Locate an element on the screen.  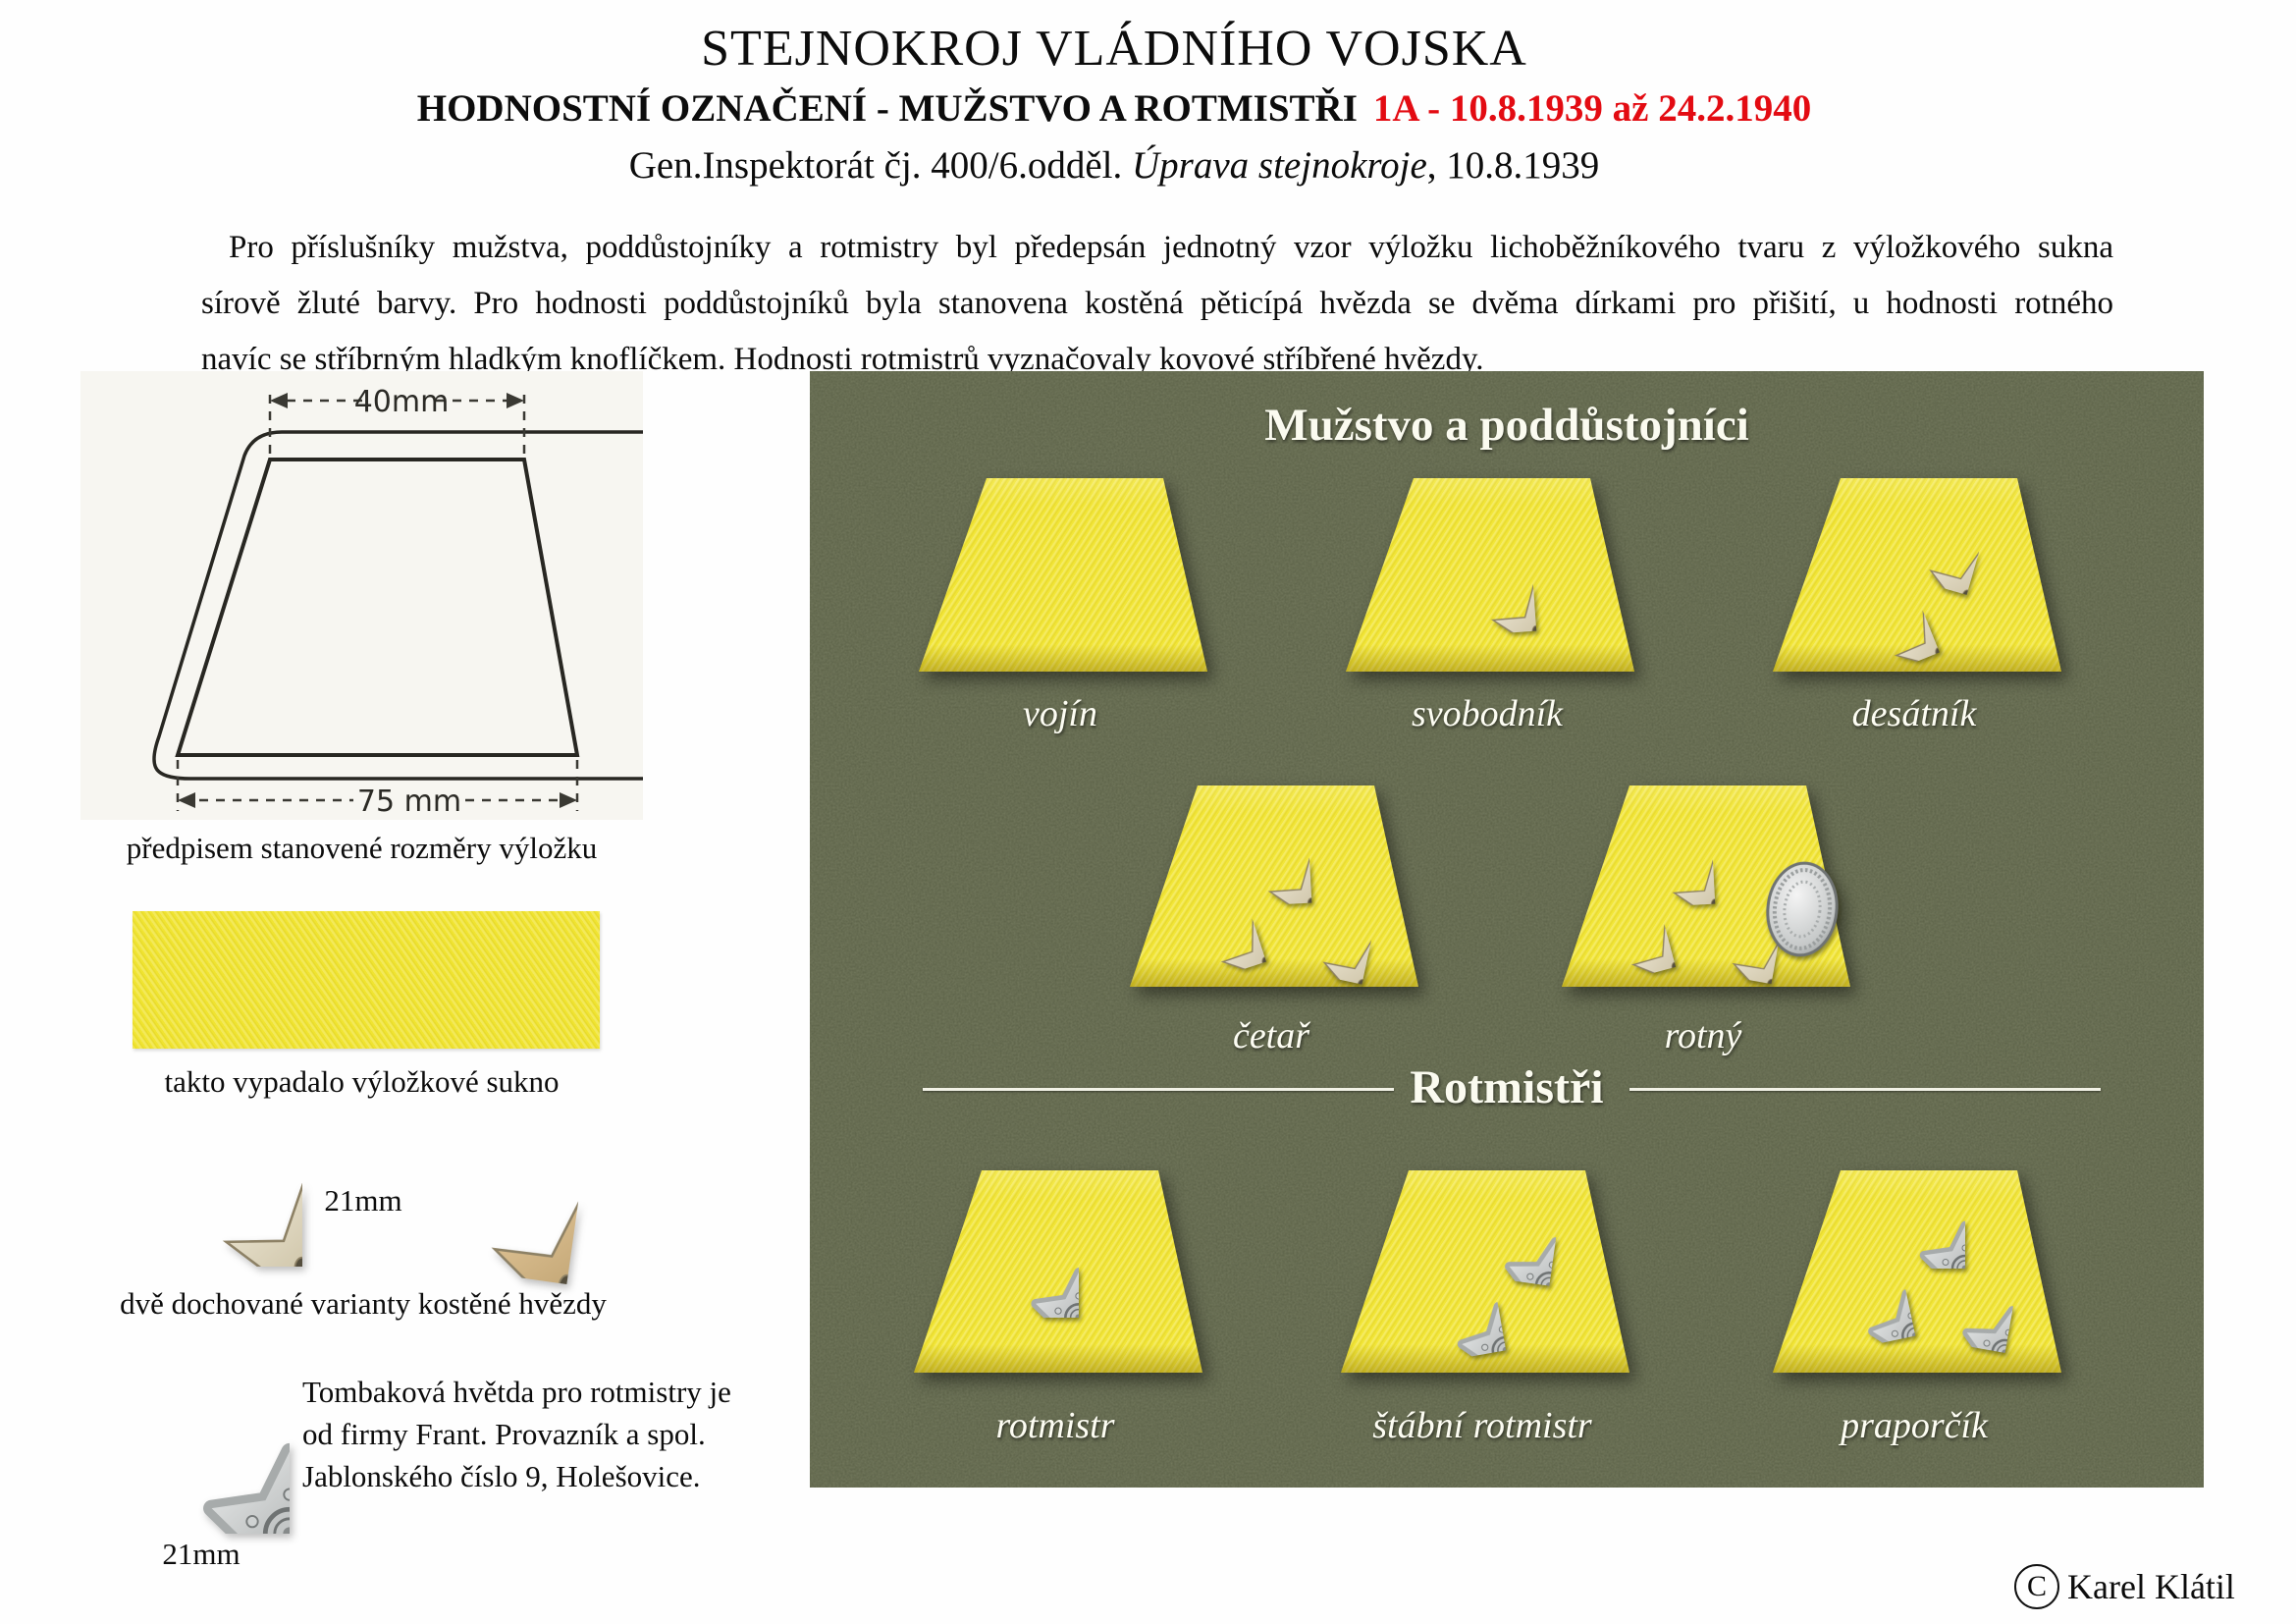
patch-praporcik is located at coordinates (1914, 1271).